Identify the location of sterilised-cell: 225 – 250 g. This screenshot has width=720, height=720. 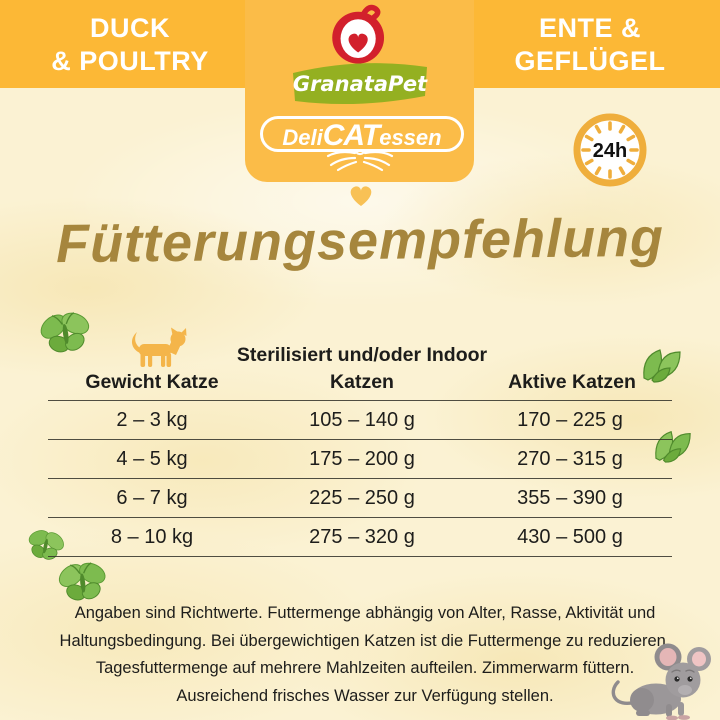
(362, 497).